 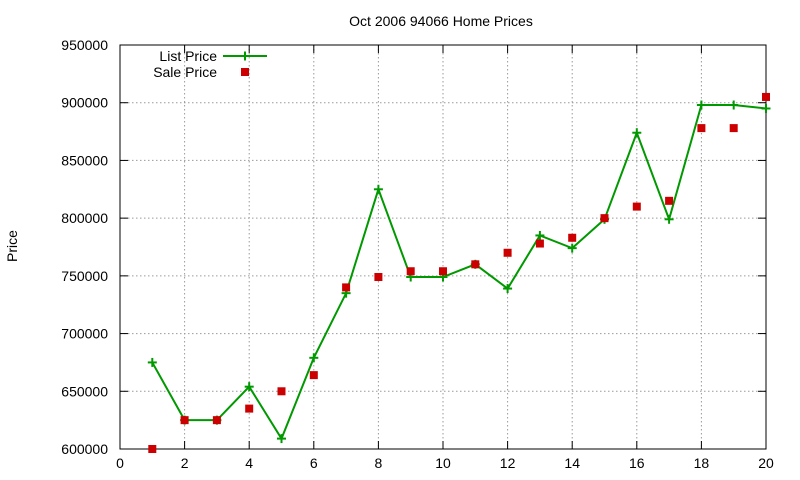 What do you see at coordinates (84, 449) in the screenshot?
I see `y-tick-label: 600000` at bounding box center [84, 449].